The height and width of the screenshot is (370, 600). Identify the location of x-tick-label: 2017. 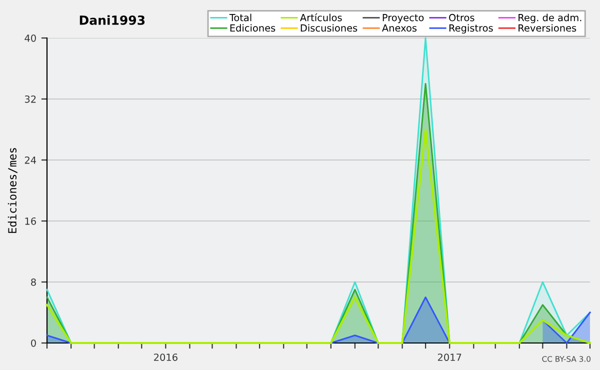
(450, 357).